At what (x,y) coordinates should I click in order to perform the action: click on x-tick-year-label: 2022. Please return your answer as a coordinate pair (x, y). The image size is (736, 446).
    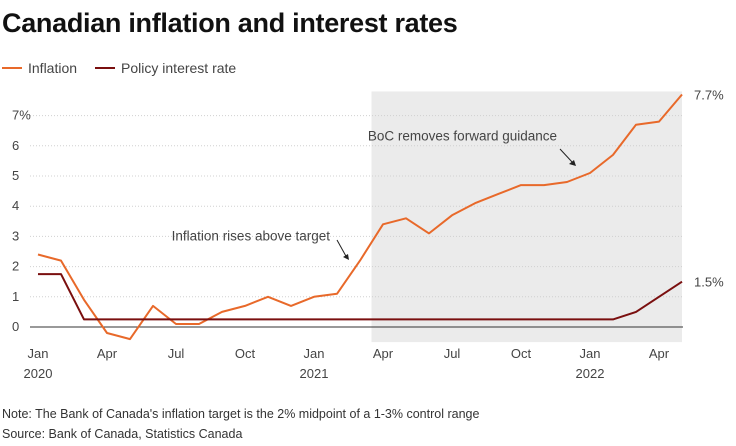
    Looking at the image, I should click on (590, 373).